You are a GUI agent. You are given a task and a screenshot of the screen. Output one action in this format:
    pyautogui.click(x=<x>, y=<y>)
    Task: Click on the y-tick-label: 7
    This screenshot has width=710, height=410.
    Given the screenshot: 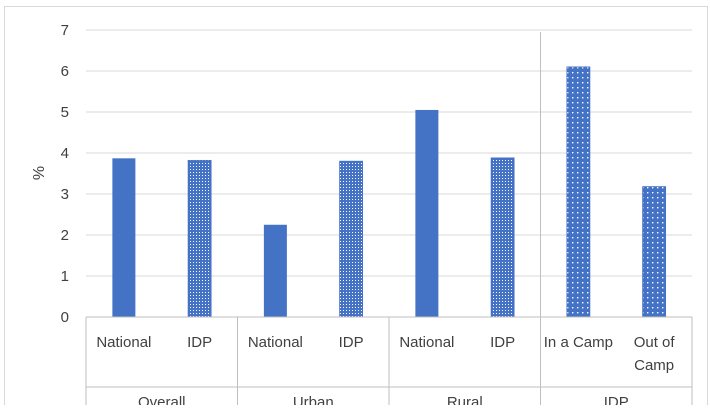 What is the action you would take?
    pyautogui.click(x=65, y=30)
    